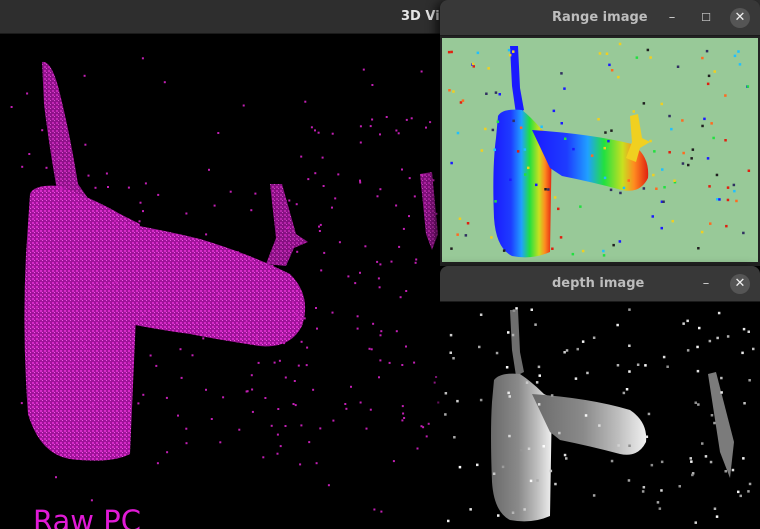 The width and height of the screenshot is (760, 529). Describe the element at coordinates (706, 17) in the screenshot. I see `maximize-icon: ☐` at that location.